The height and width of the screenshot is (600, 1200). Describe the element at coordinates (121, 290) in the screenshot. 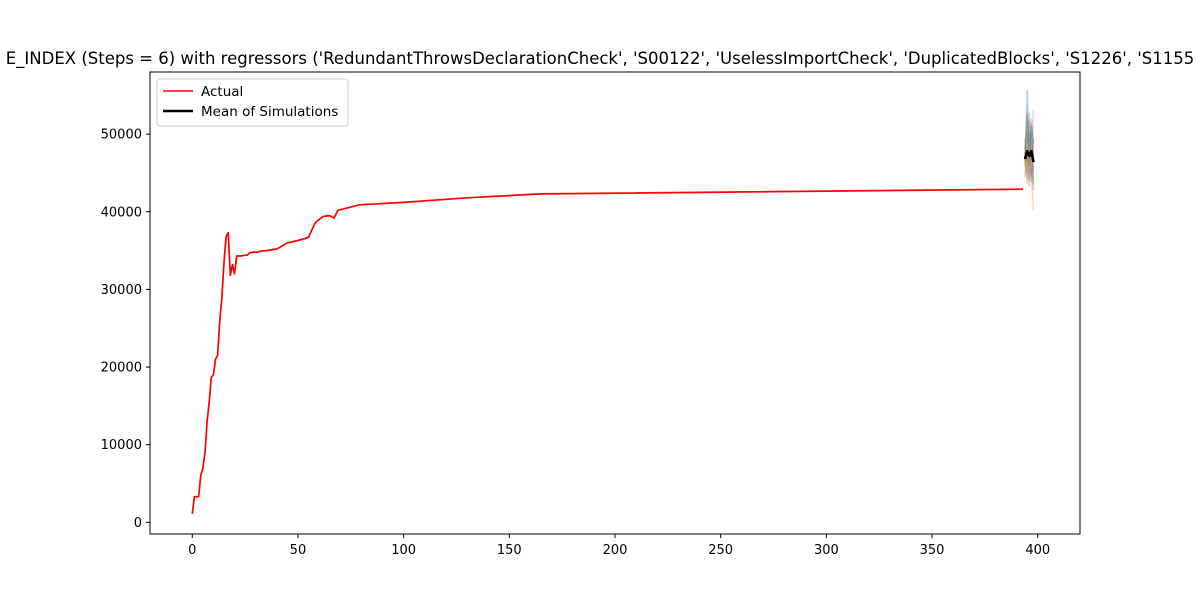

I see `y-tick-label: 30000` at that location.